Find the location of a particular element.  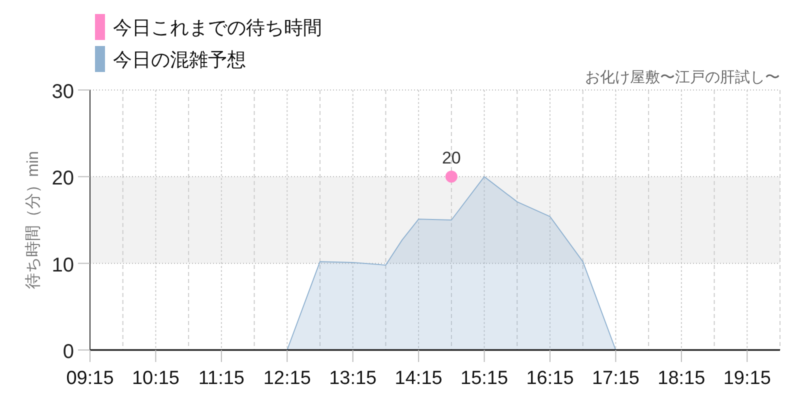

x-tick-label: 10:15 is located at coordinates (156, 378).